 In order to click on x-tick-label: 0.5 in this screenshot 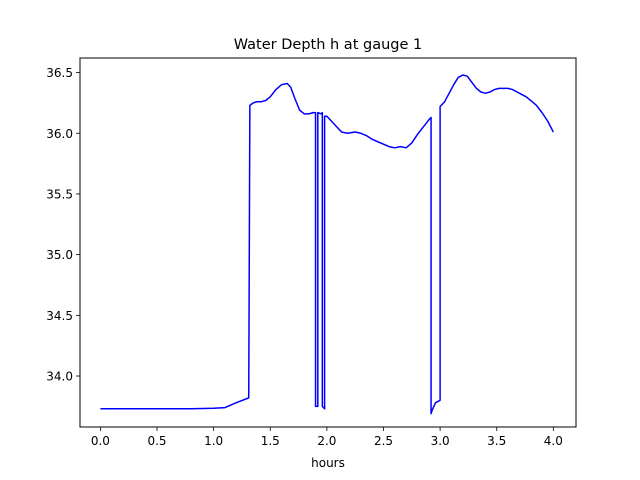, I will do `click(156, 441)`.